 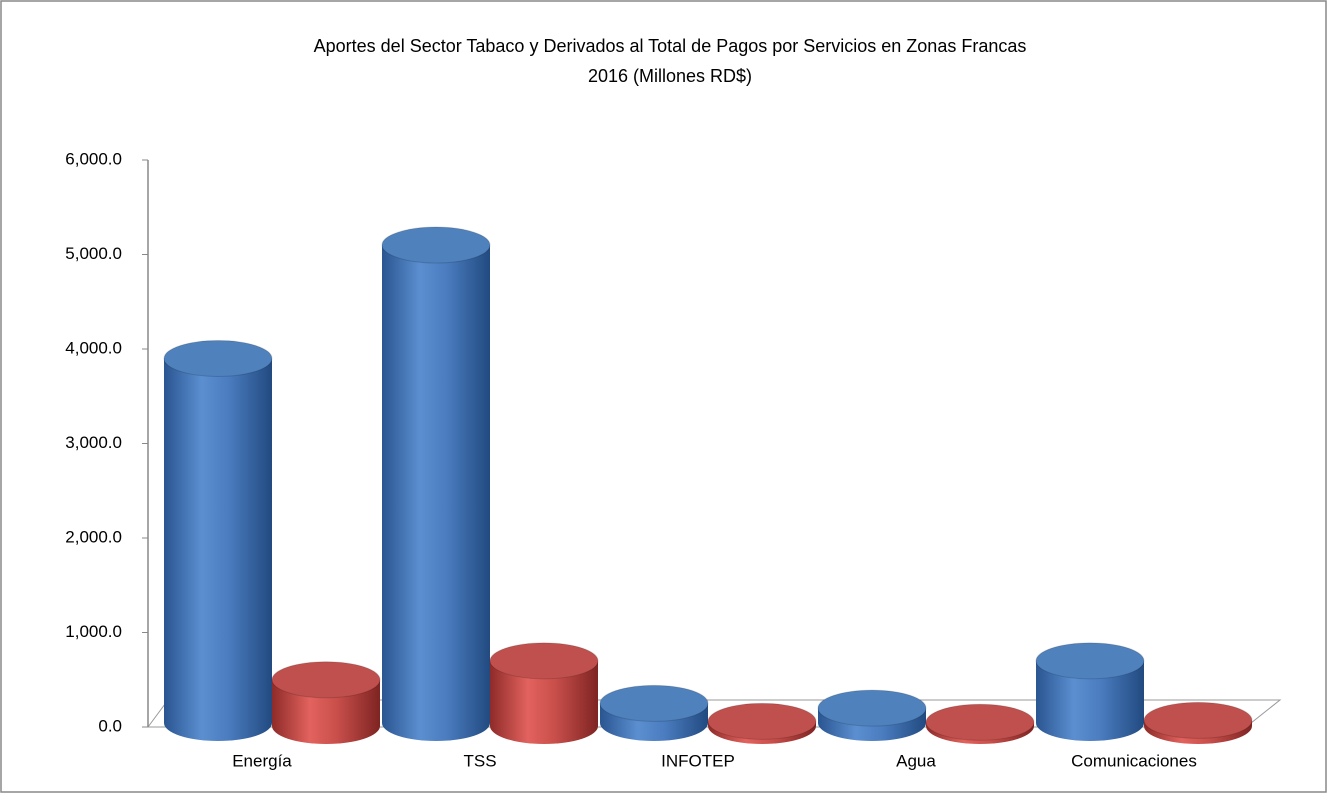 I want to click on x-tick-label: Energía, so click(x=262, y=760).